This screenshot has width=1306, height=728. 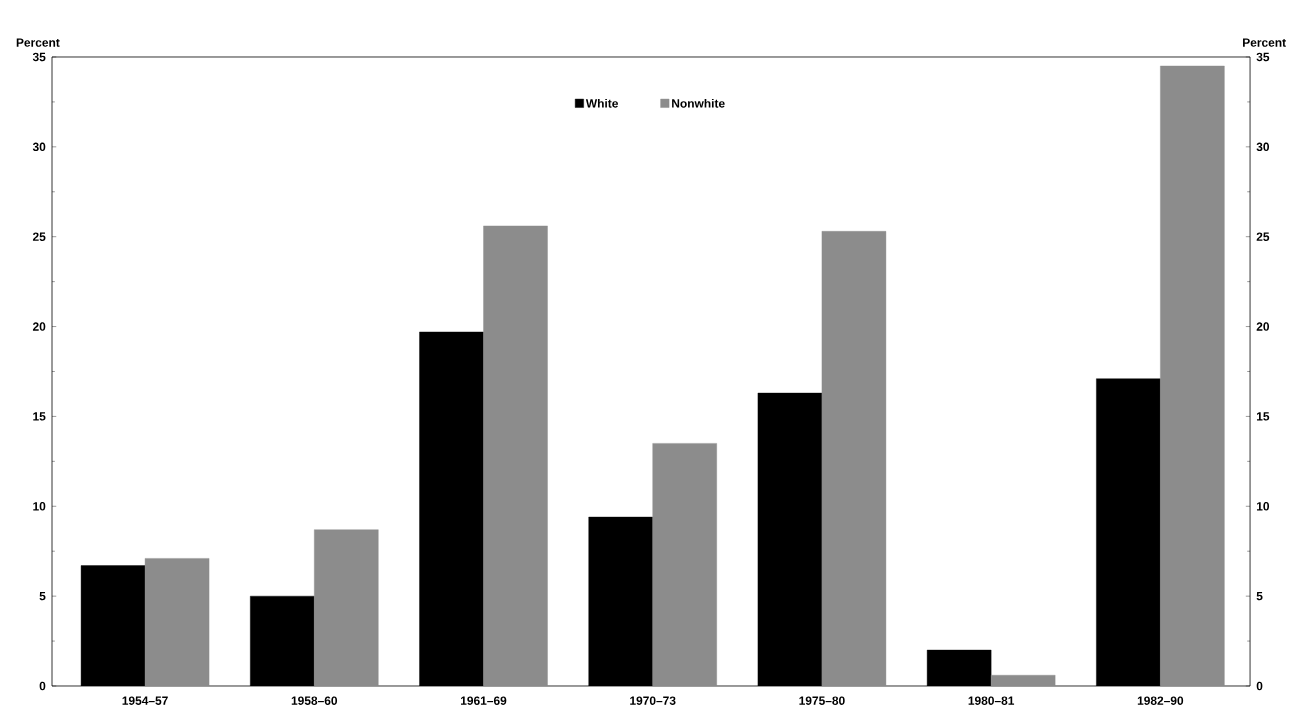 What do you see at coordinates (1263, 147) in the screenshot?
I see `y2-tick-label: 30` at bounding box center [1263, 147].